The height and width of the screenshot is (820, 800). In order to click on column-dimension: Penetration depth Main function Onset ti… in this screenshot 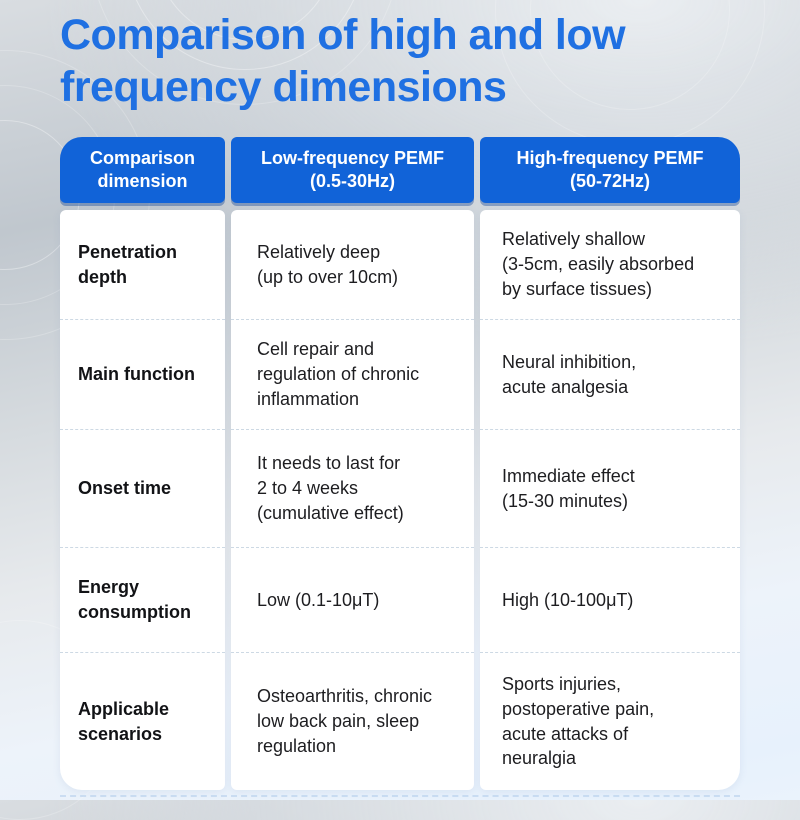, I will do `click(142, 500)`.